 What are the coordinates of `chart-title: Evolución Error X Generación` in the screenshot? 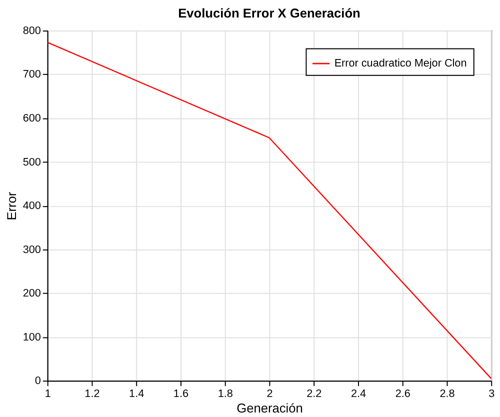 It's located at (269, 13).